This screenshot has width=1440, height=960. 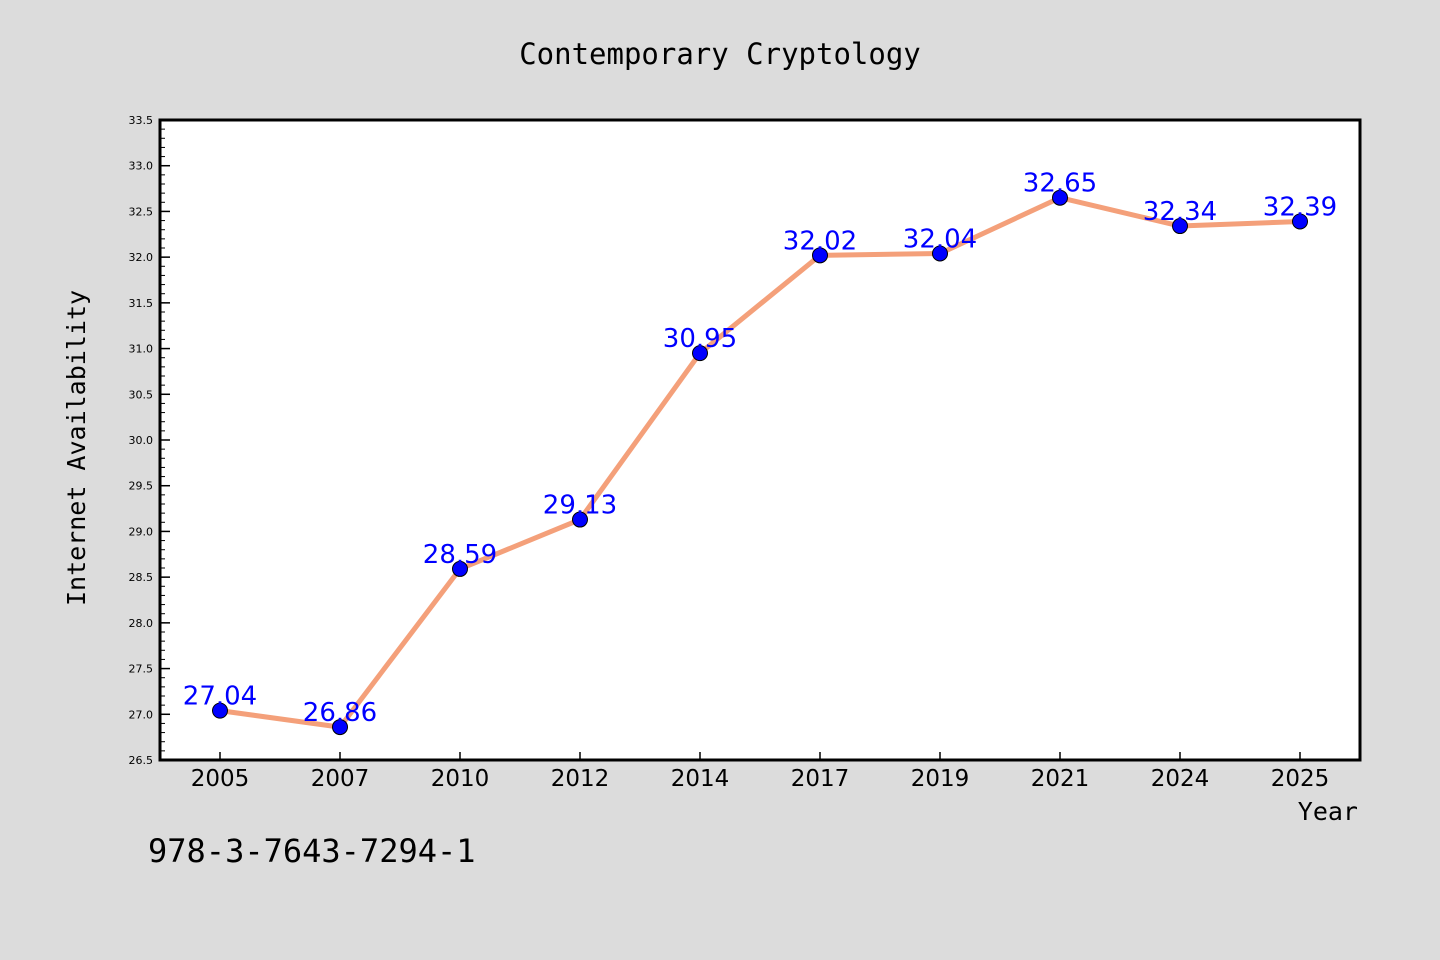 What do you see at coordinates (760, 772) in the screenshot?
I see `x-axis-ticks: 2005 2007 2010 2012 2014 2017 2019 2021 2024 2025` at bounding box center [760, 772].